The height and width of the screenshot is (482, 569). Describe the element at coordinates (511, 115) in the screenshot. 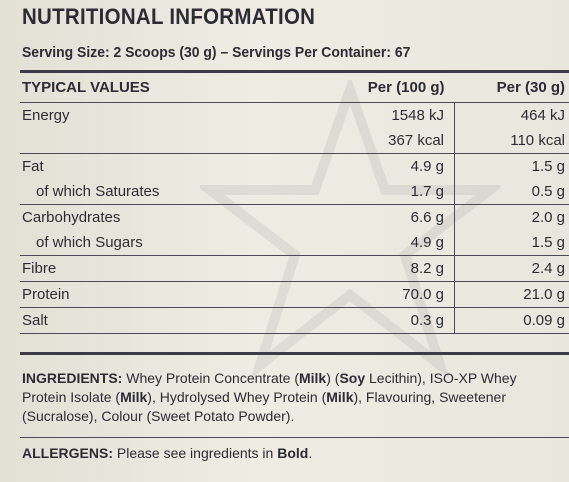

I see `row-value-30g: 464 kJ` at that location.